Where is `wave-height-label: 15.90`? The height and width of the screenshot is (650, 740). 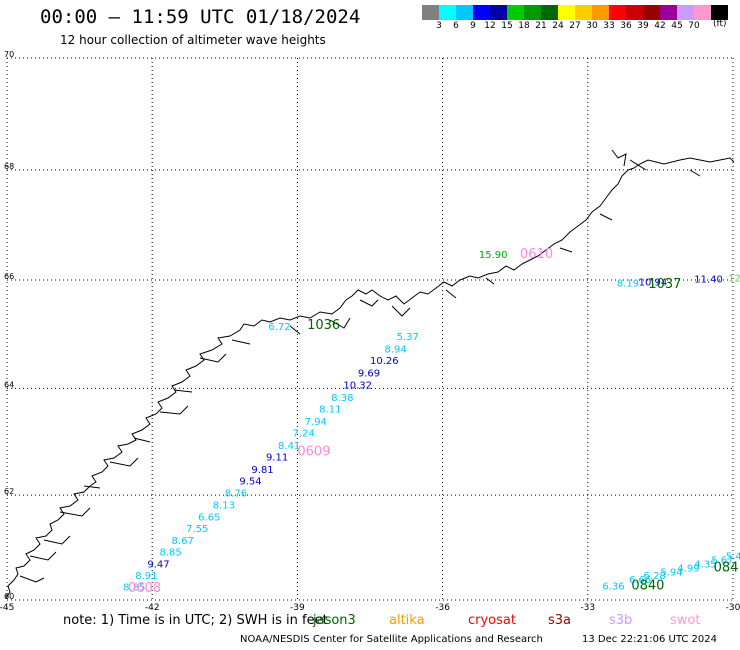
wave-height-label: 15.90 is located at coordinates (493, 255).